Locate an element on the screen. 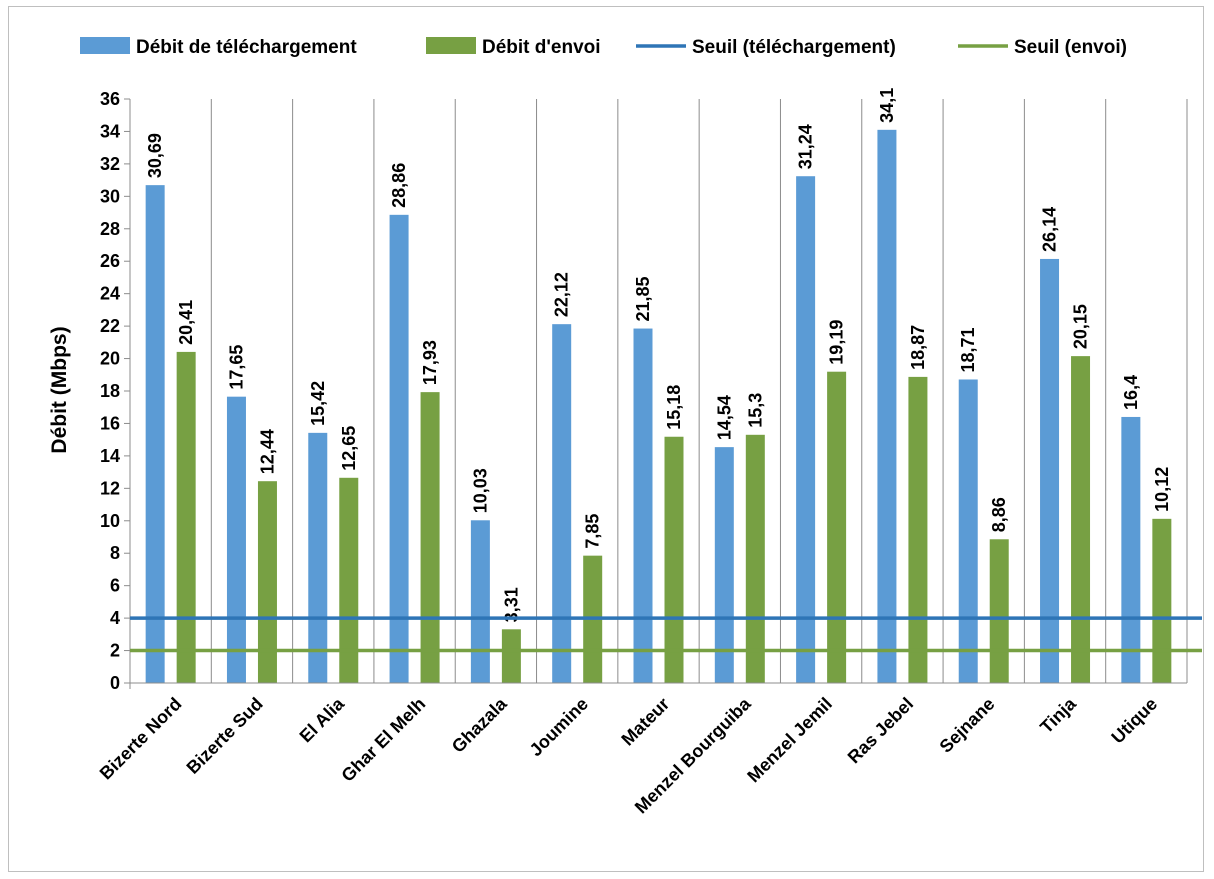  y-tick-label: 24 is located at coordinates (110, 294).